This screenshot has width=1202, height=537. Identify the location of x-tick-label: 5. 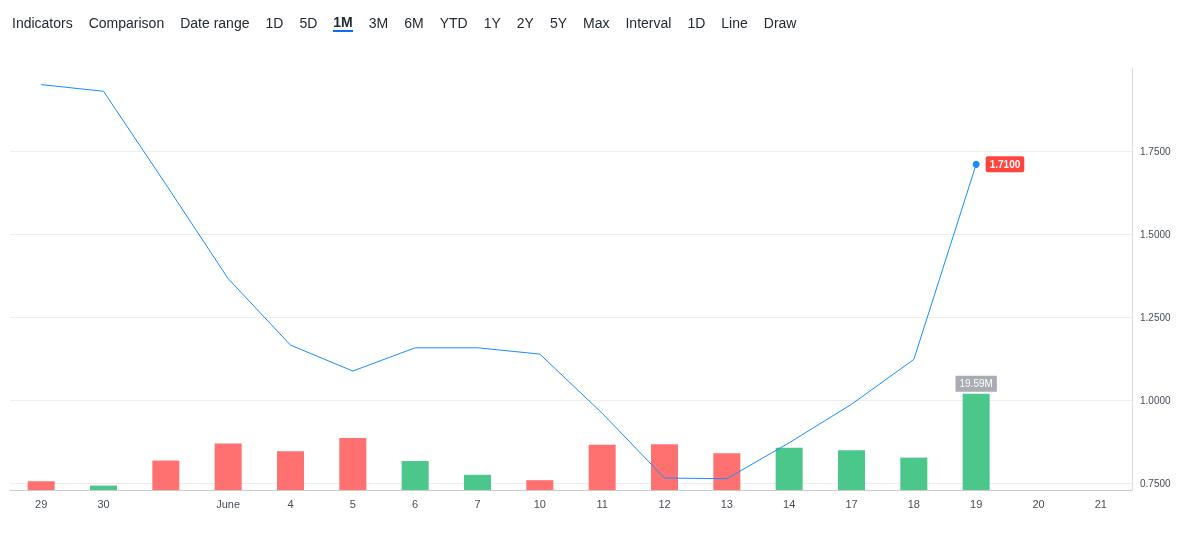
(352, 503).